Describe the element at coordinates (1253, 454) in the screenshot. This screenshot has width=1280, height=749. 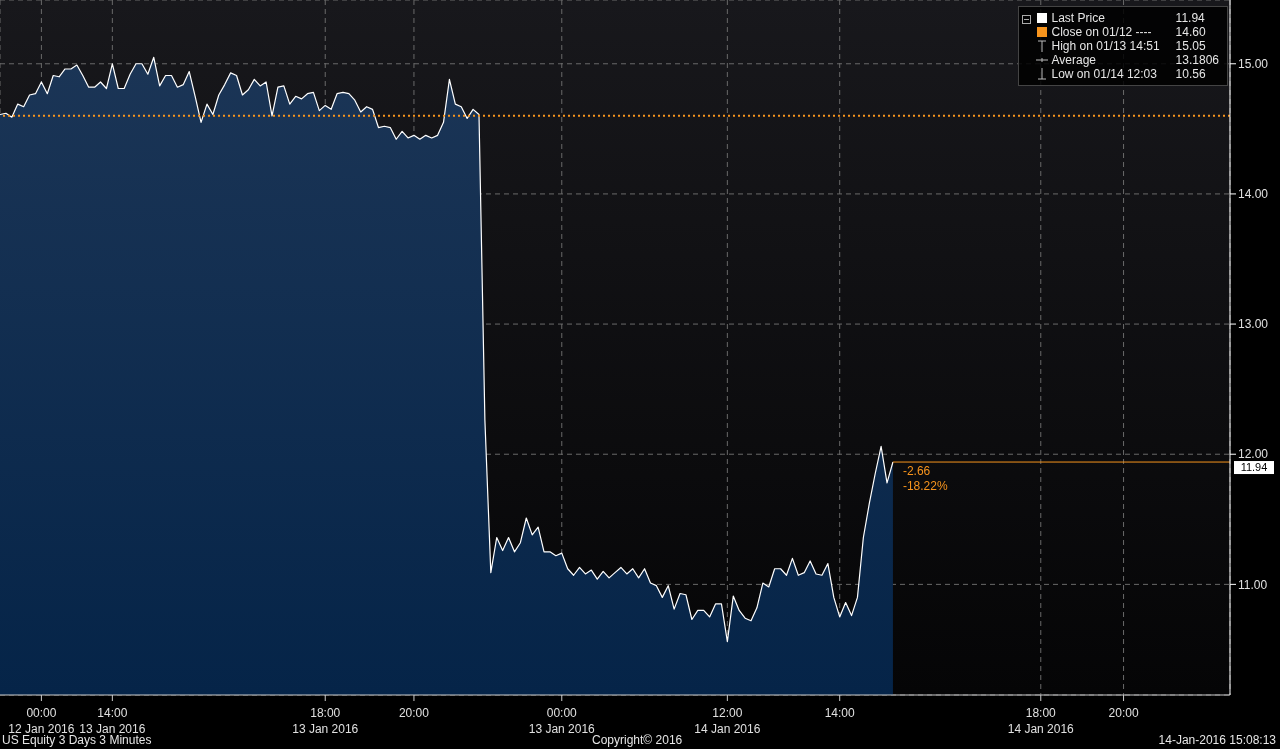
I see `y-tick-label: 12.00` at that location.